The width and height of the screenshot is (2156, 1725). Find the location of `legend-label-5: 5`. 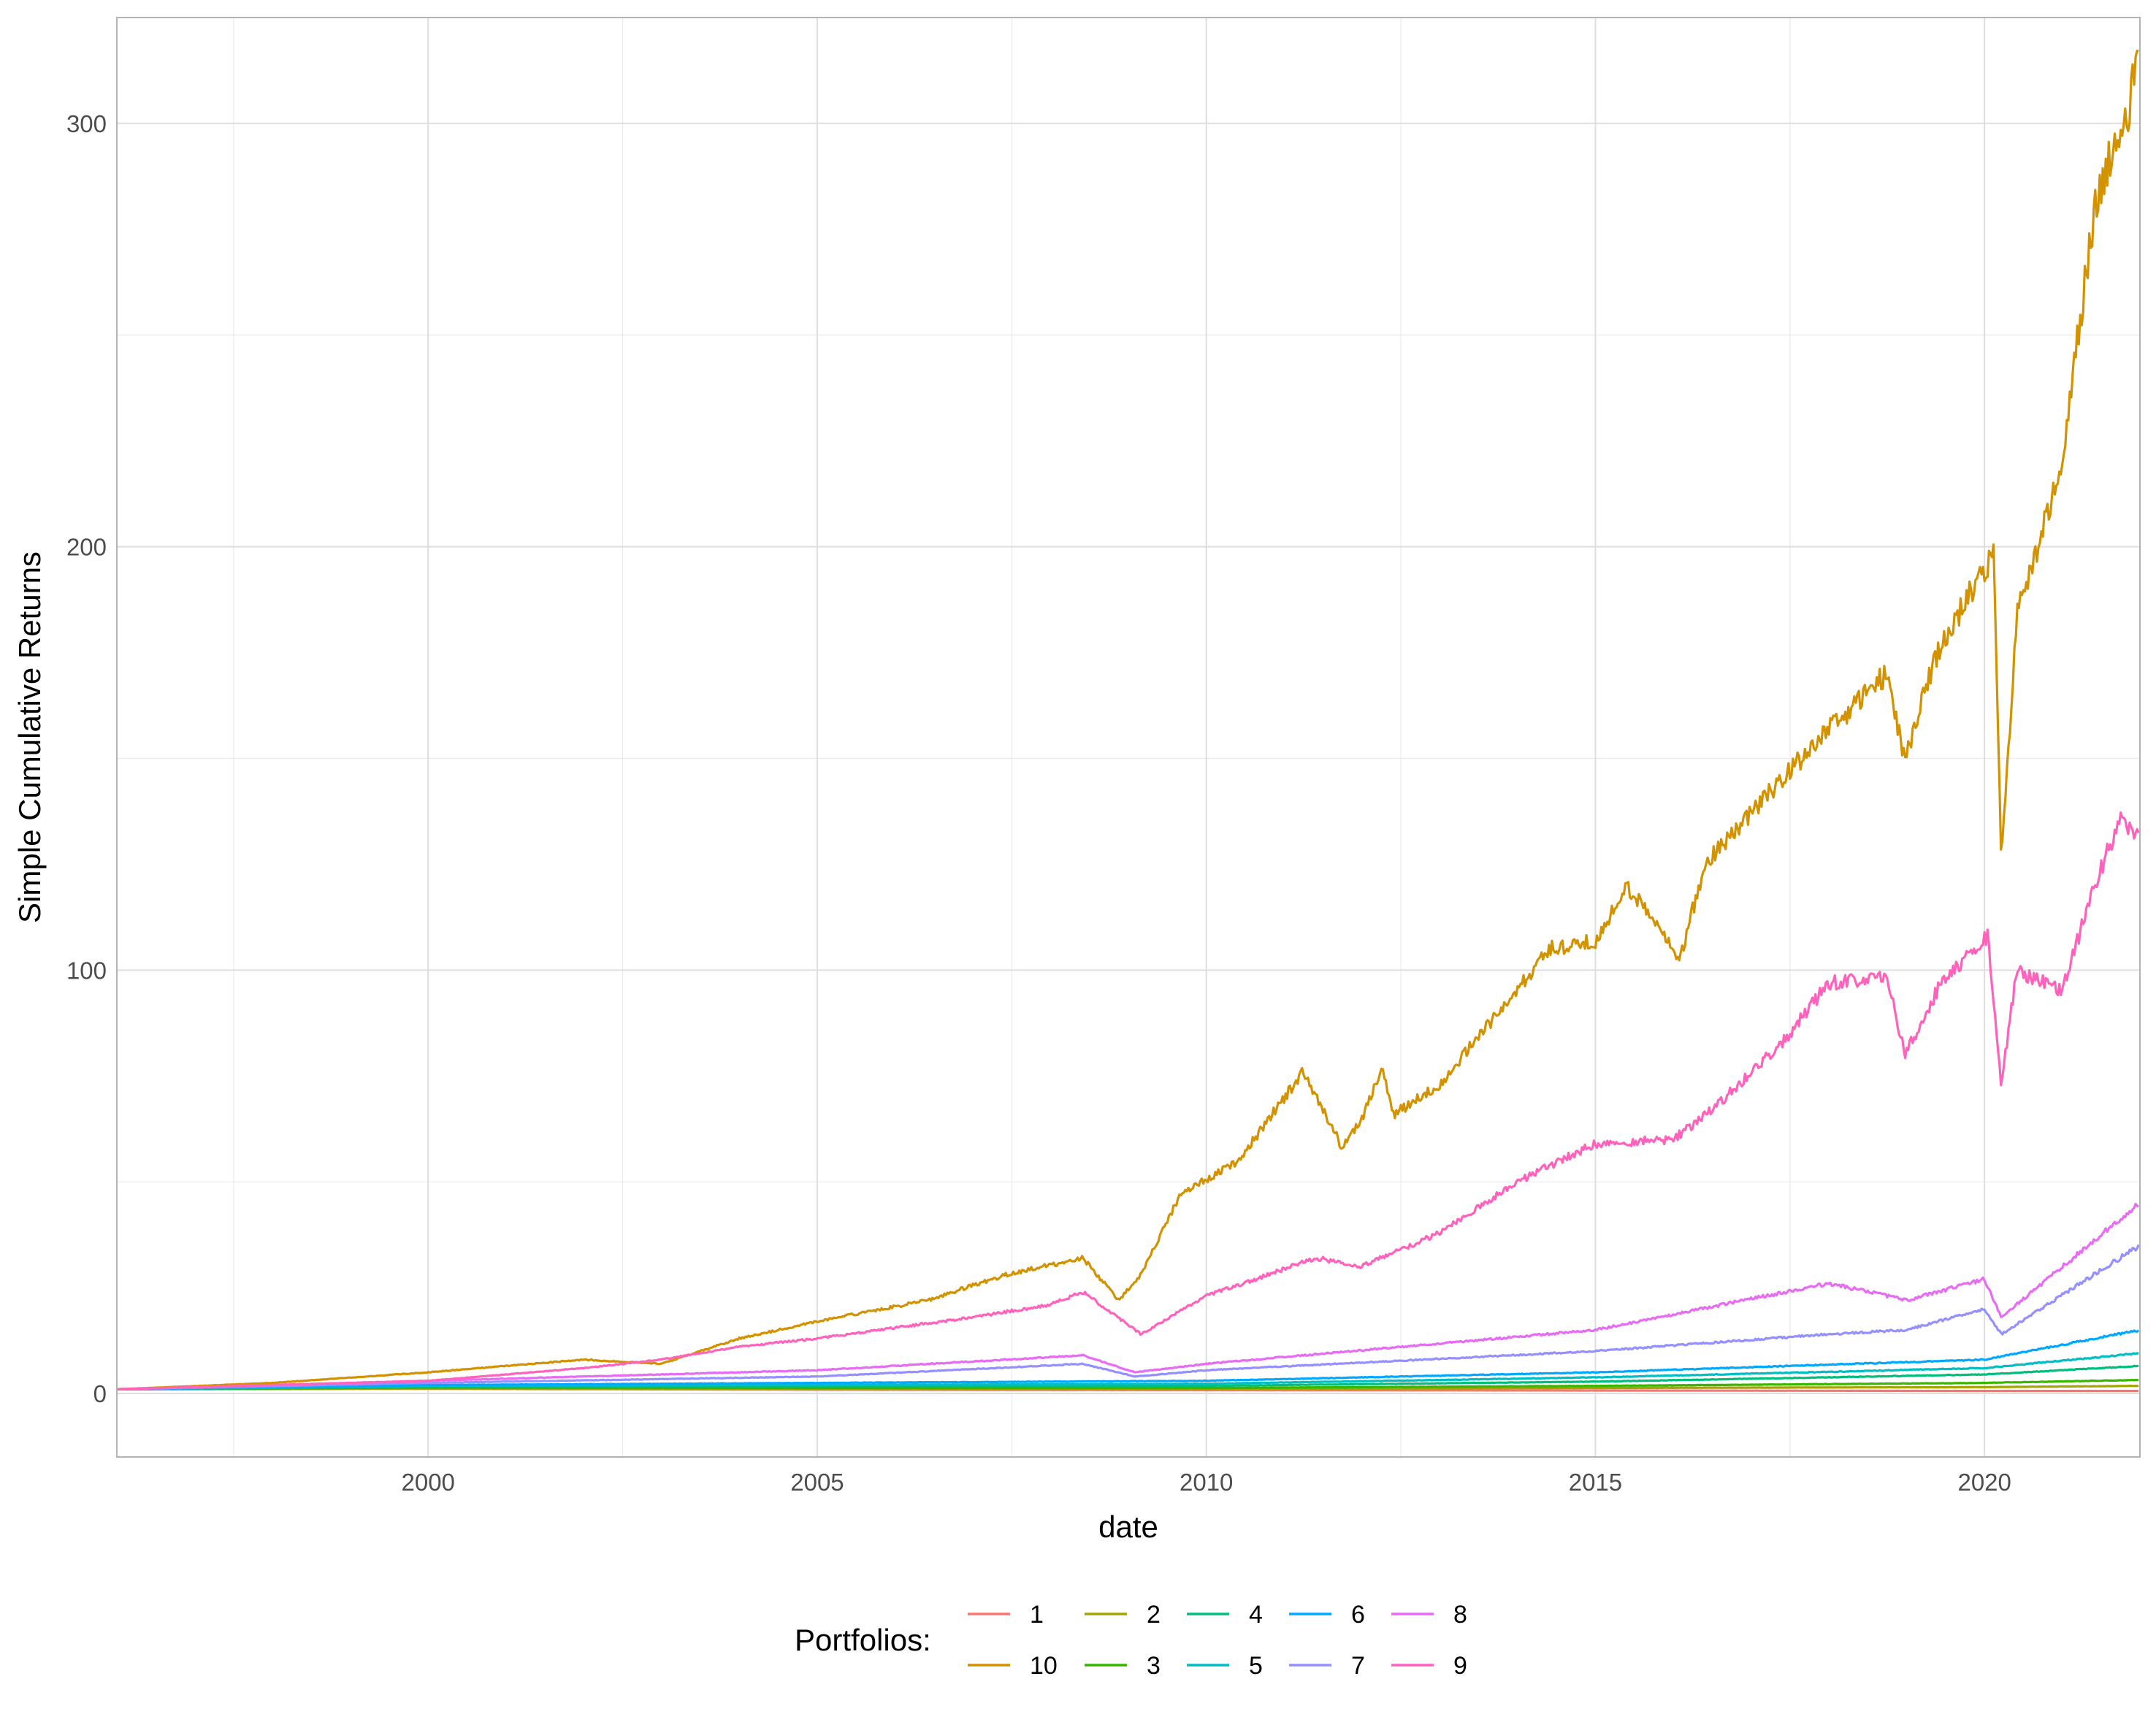

legend-label-5: 5 is located at coordinates (1256, 1666).